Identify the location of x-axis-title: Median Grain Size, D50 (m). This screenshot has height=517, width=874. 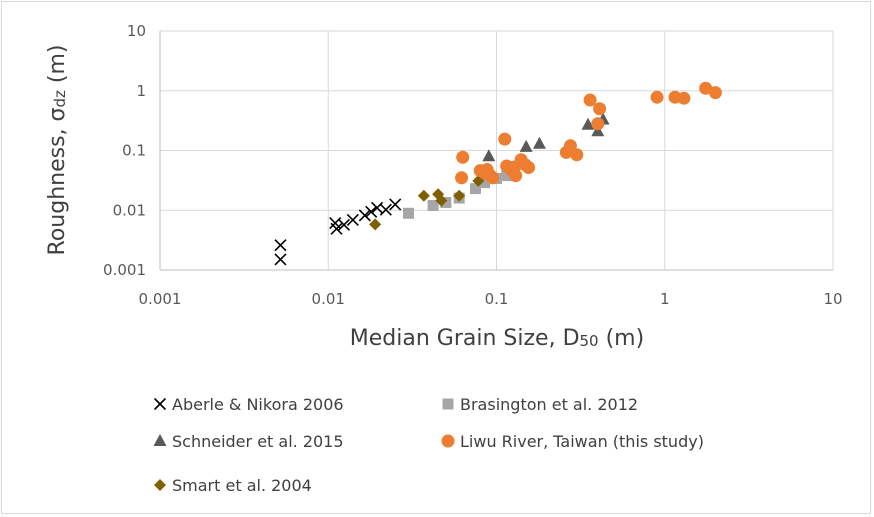
(497, 338).